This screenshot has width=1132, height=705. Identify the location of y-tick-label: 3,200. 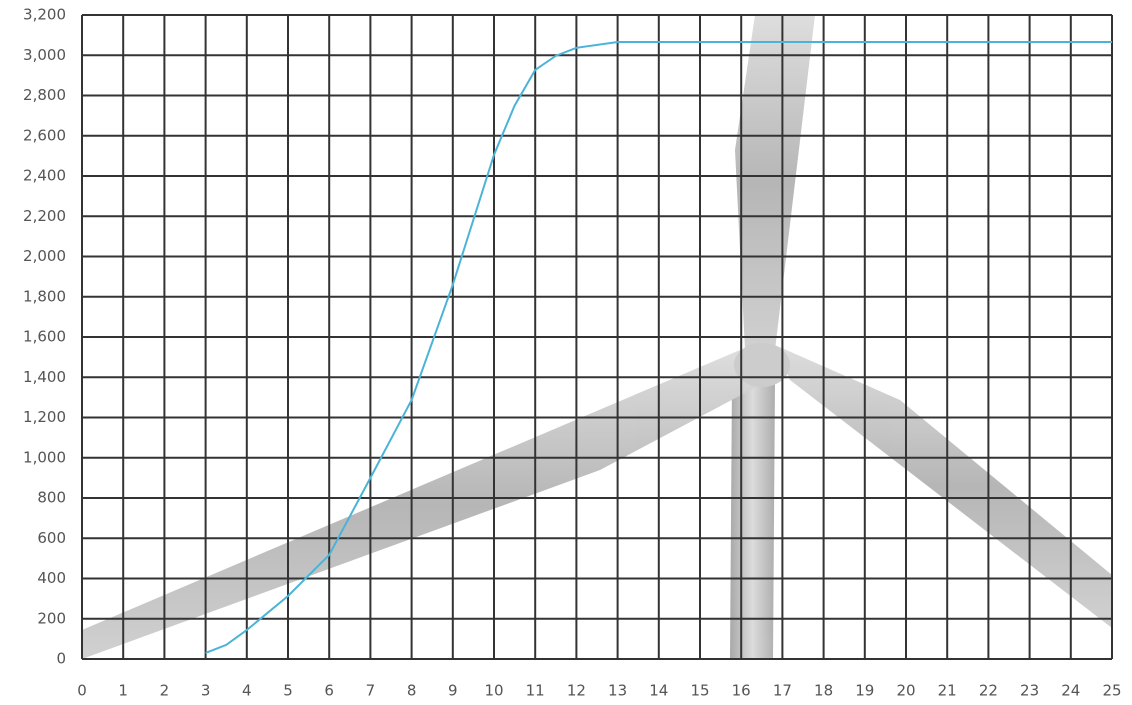
(44, 15).